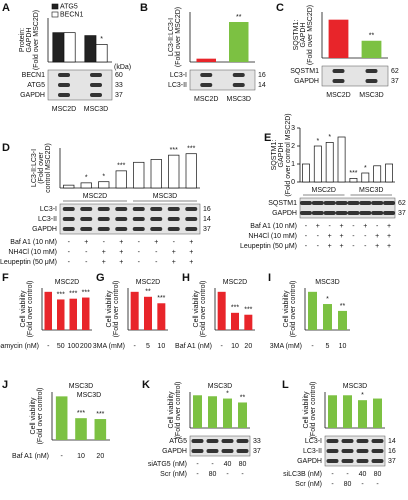 Image resolution: width=408 pixels, height=500 pixels. I want to click on panel-letter: H, so click(186, 278).